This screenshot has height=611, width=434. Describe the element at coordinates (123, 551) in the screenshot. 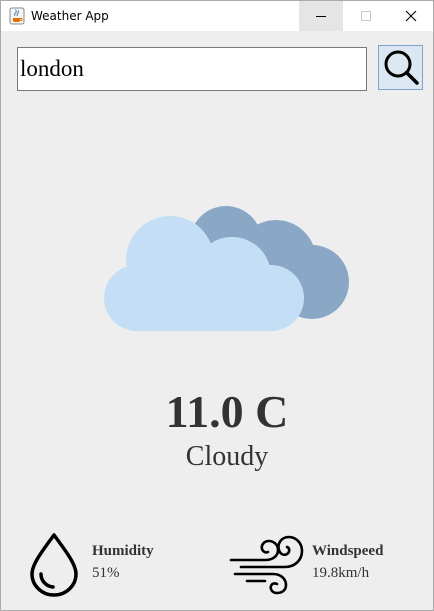

I see `humidity-label: Humidity` at that location.